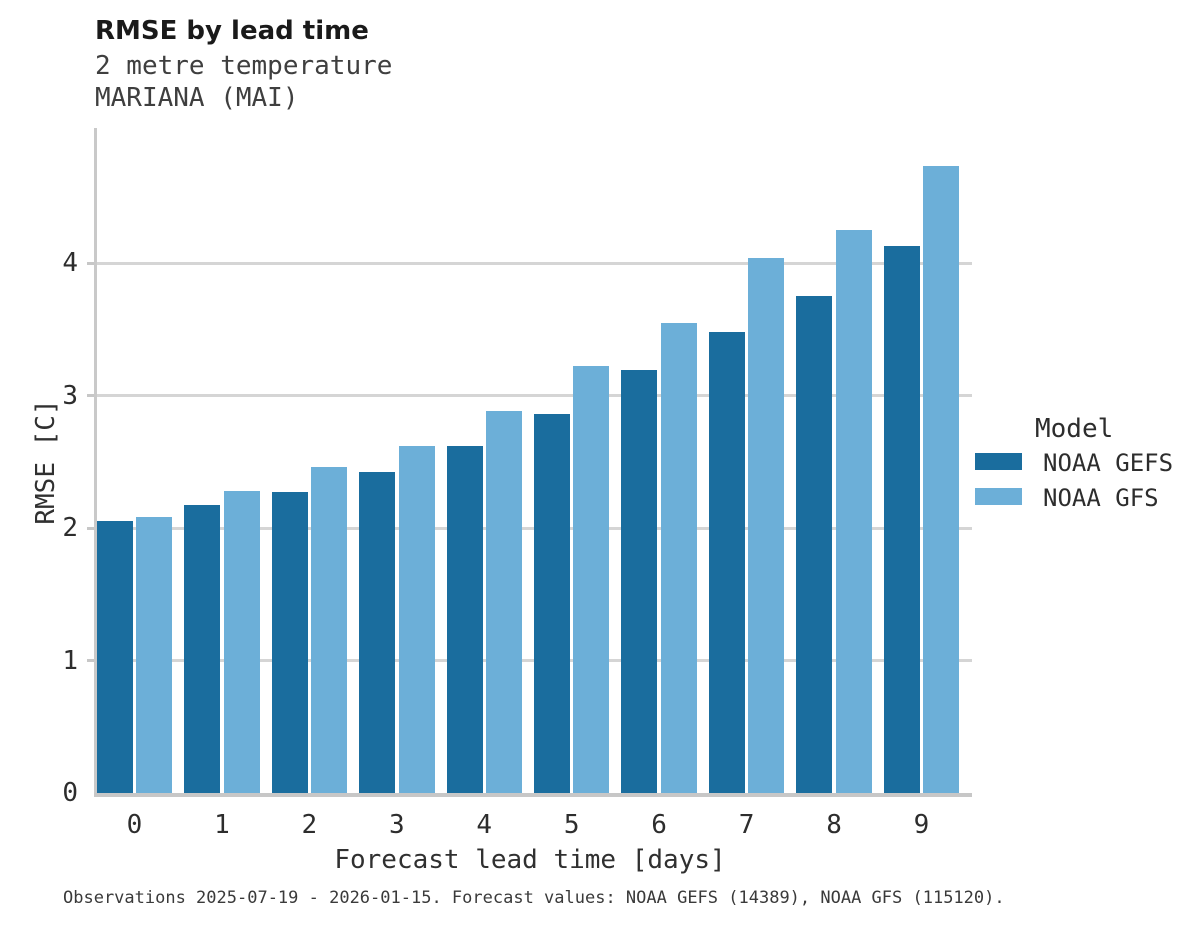 This screenshot has height=928, width=1195. What do you see at coordinates (134, 825) in the screenshot?
I see `x-tick-label-0: 0` at bounding box center [134, 825].